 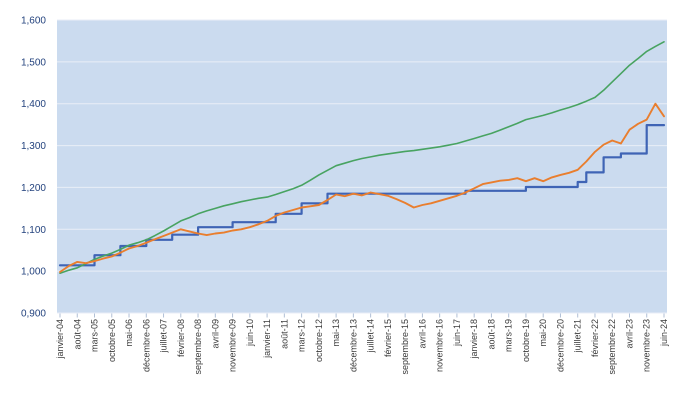 I want to click on x-axis-tick-label: août-18, so click(x=491, y=334).